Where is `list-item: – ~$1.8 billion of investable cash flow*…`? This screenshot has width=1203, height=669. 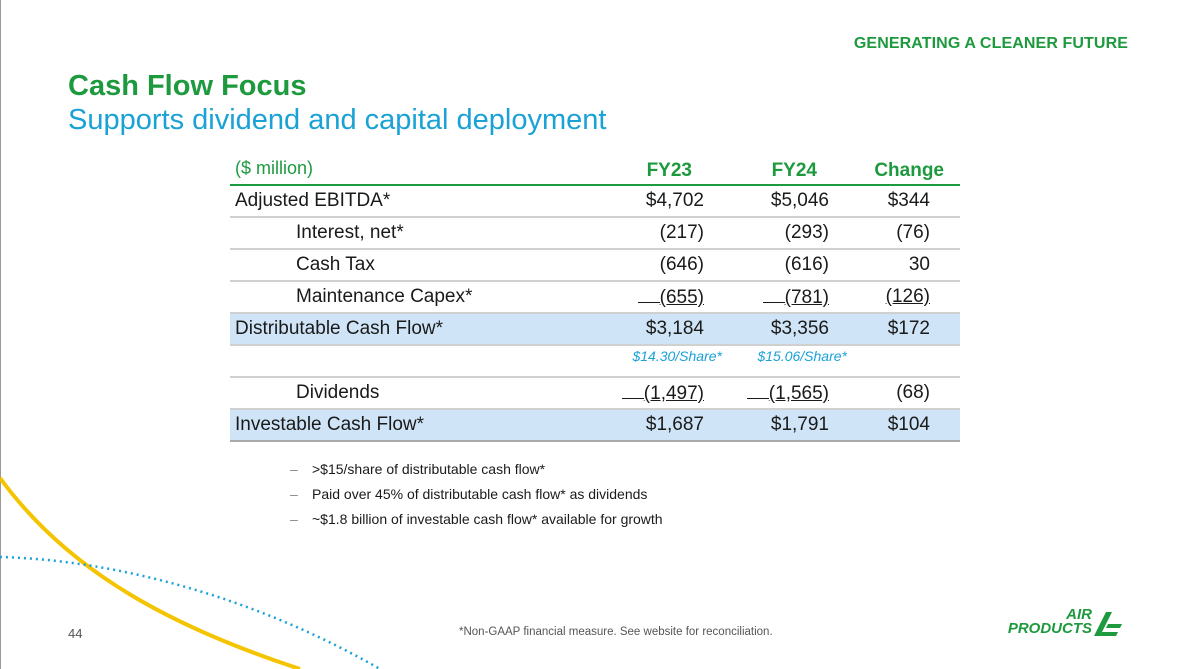
list-item: – ~$1.8 billion of investable cash flow*… is located at coordinates (476, 523).